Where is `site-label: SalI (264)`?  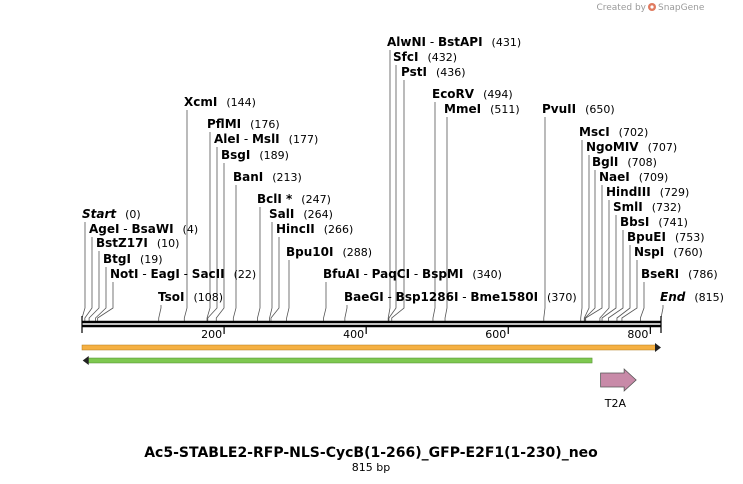
site-label: SalI (264) is located at coordinates (301, 214).